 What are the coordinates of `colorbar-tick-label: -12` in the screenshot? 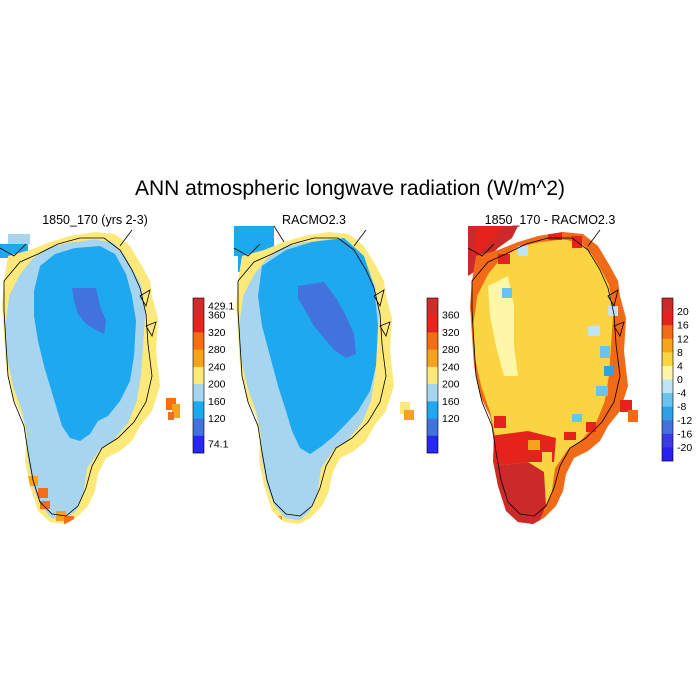 It's located at (684, 421).